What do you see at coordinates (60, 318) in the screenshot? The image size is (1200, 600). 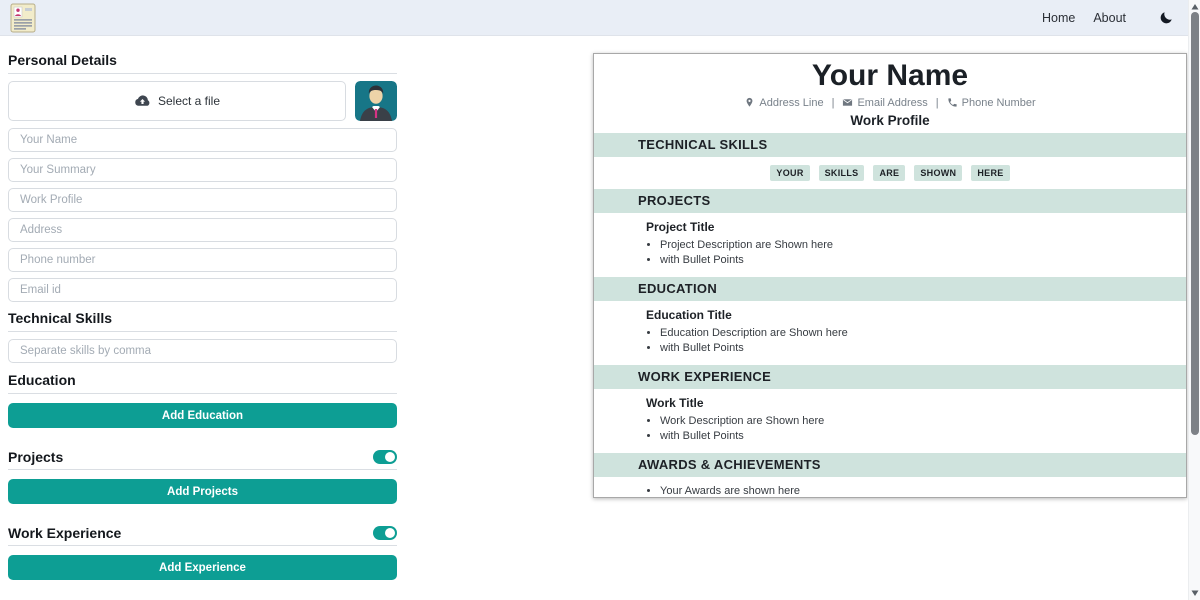 I see `technical-skills-heading: Technical Skills` at bounding box center [60, 318].